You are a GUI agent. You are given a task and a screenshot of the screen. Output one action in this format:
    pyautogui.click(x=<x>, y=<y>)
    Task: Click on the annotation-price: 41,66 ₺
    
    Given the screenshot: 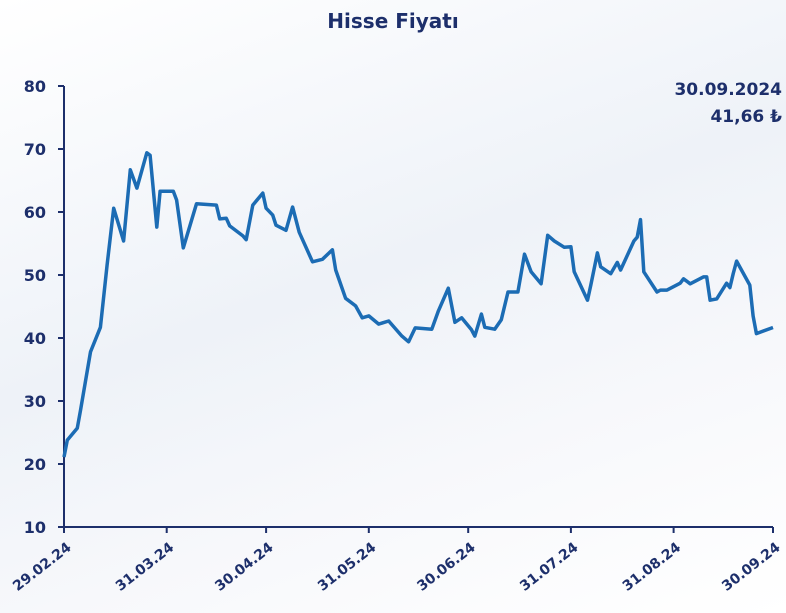 What is the action you would take?
    pyautogui.click(x=746, y=117)
    